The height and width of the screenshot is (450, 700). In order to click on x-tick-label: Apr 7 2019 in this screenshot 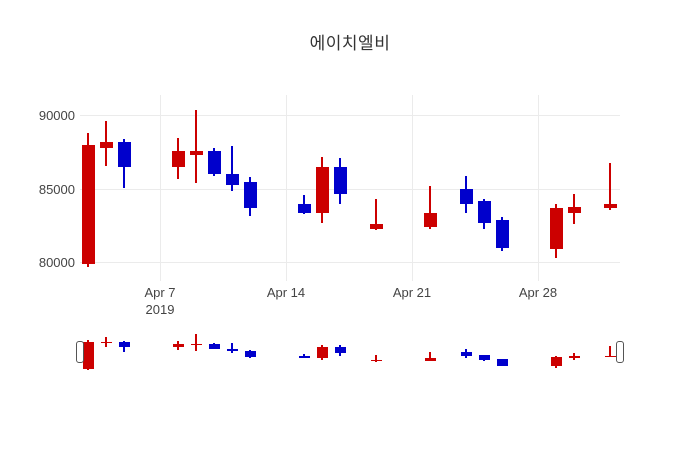, I will do `click(160, 301)`.